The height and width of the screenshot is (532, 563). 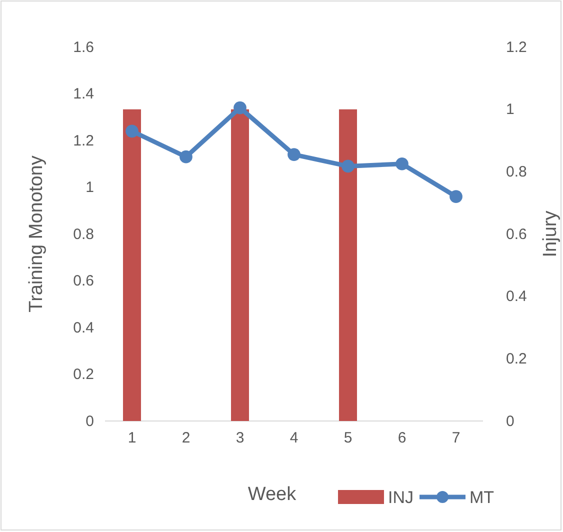 I want to click on x-tick-label: 5, so click(x=348, y=438).